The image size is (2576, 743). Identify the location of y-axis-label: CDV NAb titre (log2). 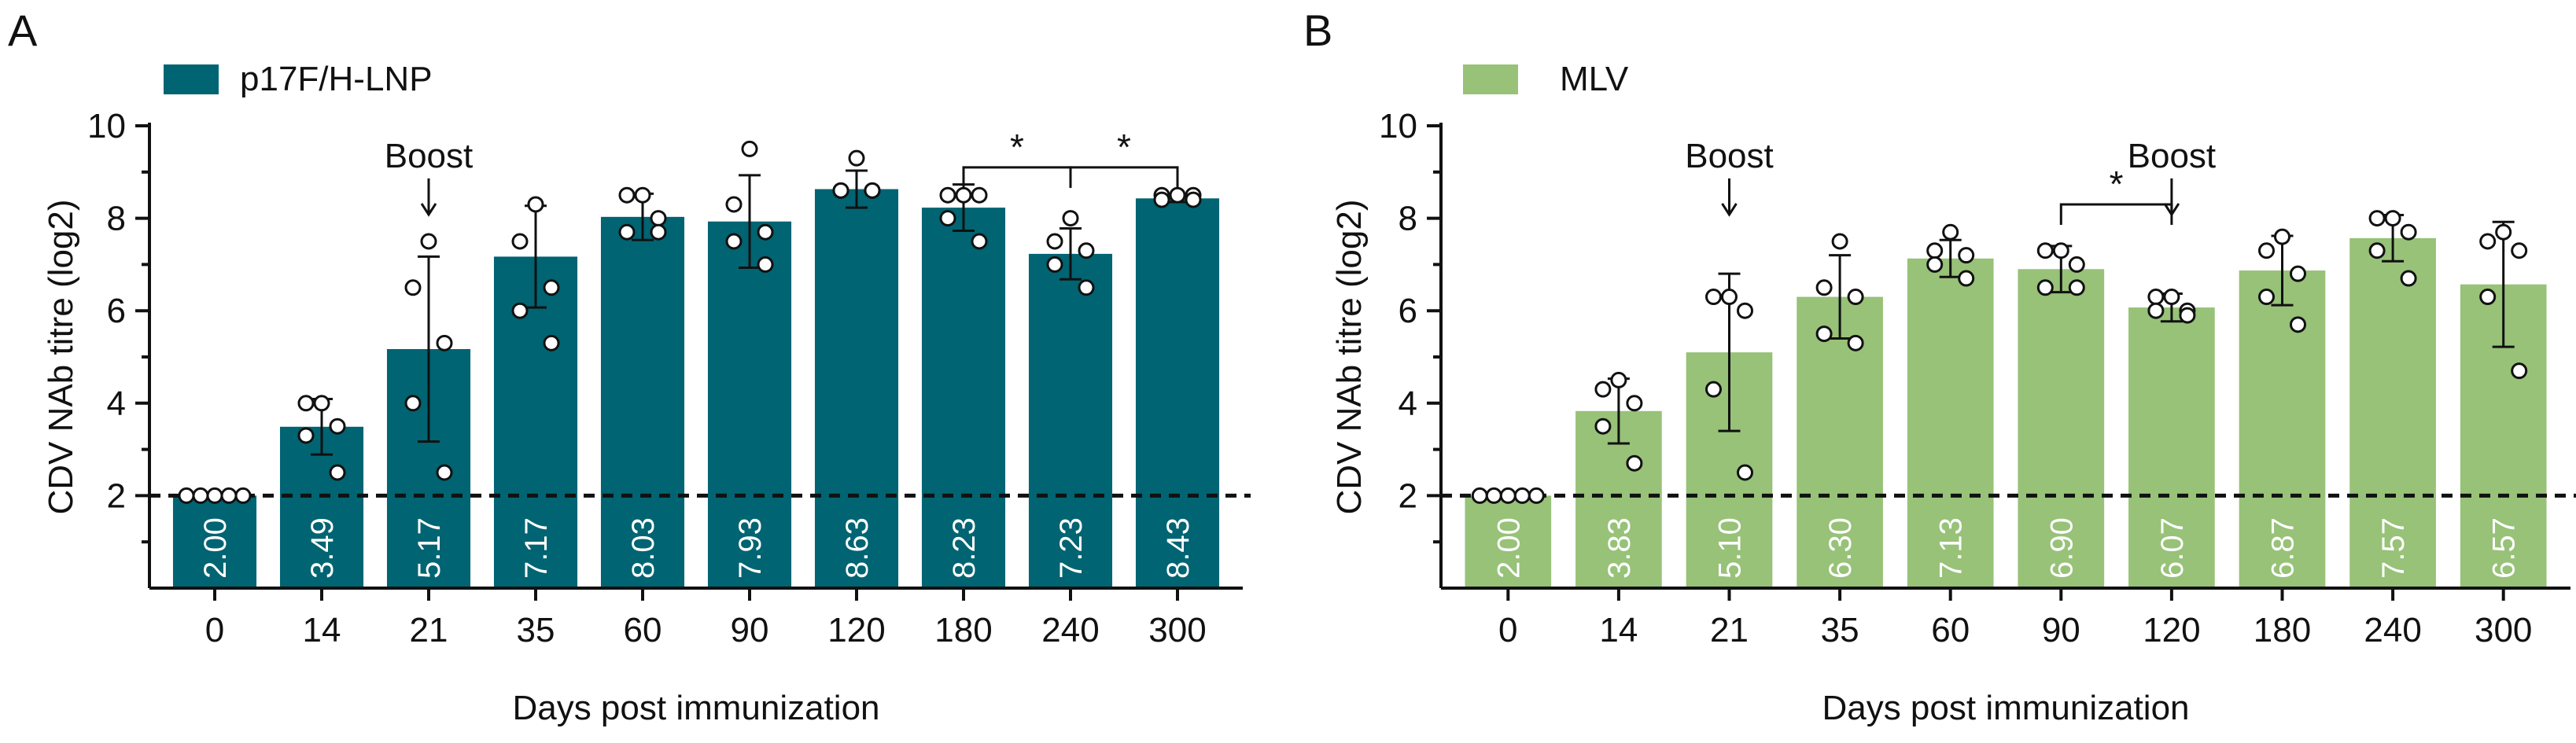
(61, 356).